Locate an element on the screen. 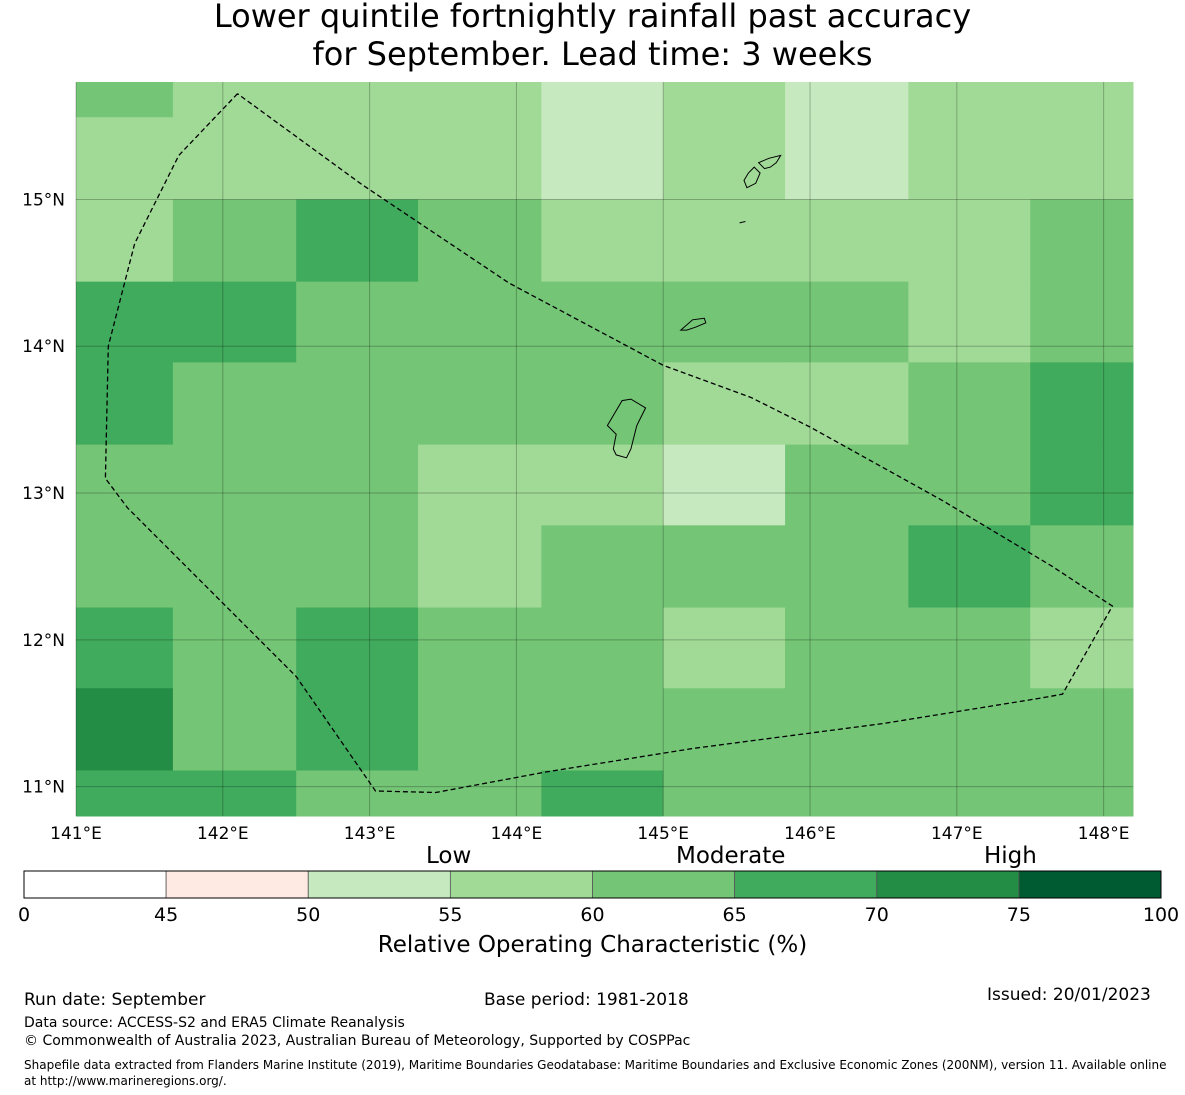  grid-cell-r6-c5 is located at coordinates (724, 567).